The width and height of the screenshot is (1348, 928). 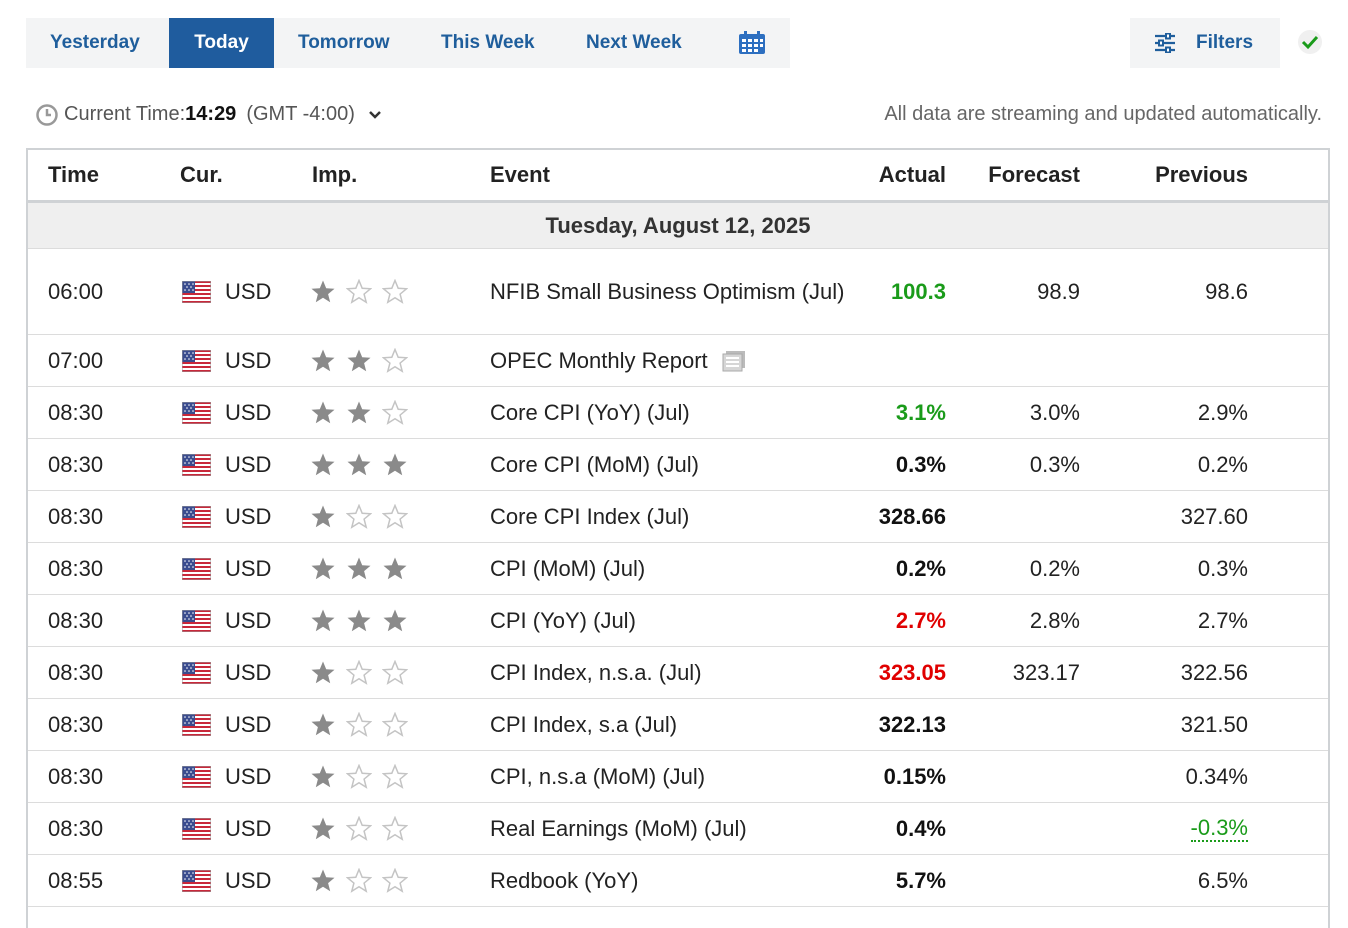 I want to click on event-cell: Redbook (YoY), so click(x=670, y=880).